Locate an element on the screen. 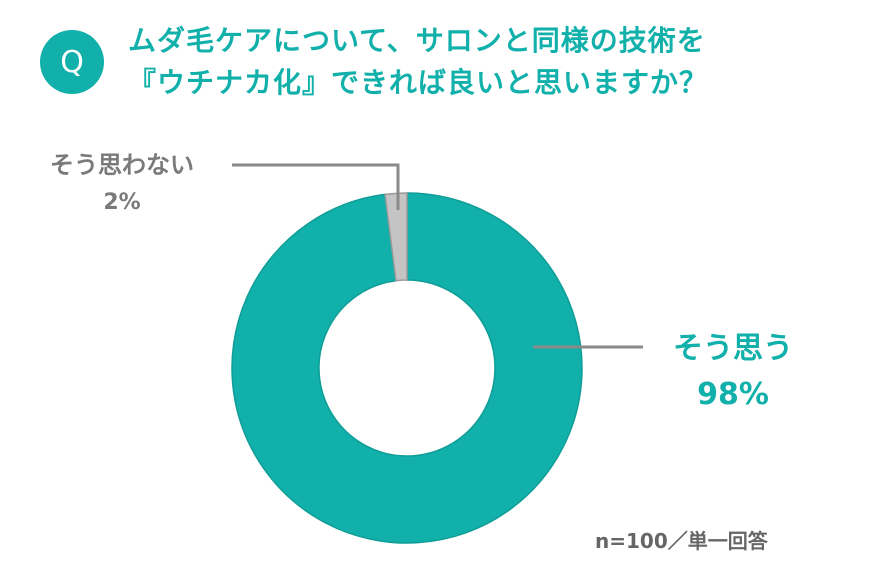 The height and width of the screenshot is (570, 870). data-value-agree: 98% is located at coordinates (733, 394).